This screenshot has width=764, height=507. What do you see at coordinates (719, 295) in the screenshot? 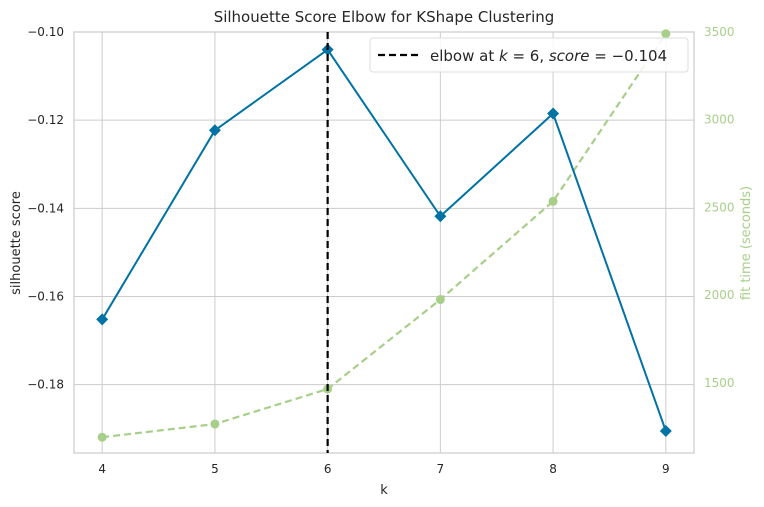
I see `y2-tick-label: 2000` at bounding box center [719, 295].